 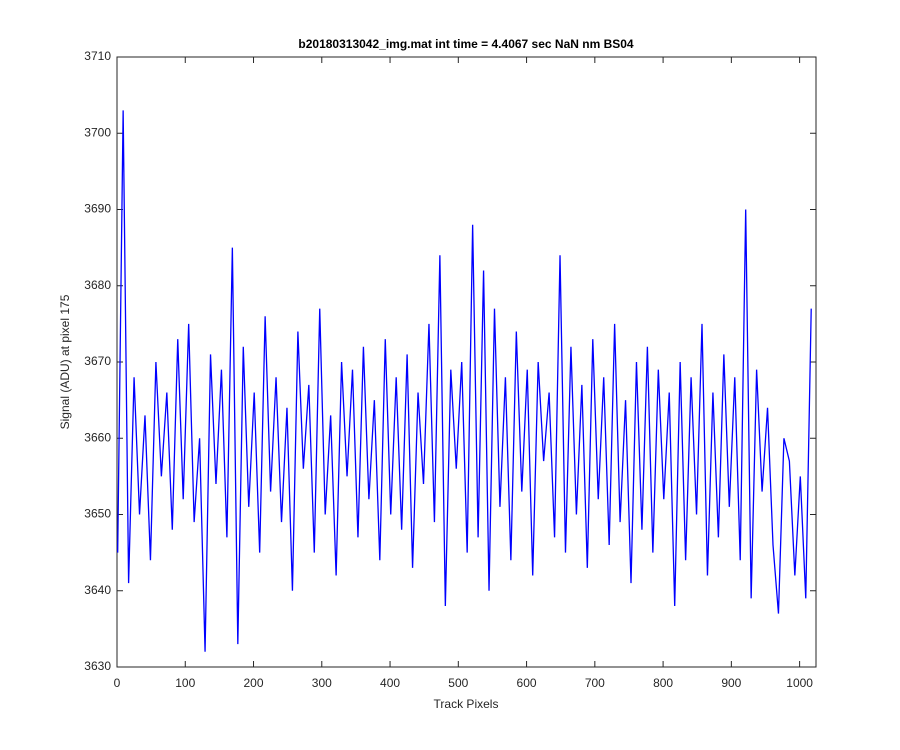 What do you see at coordinates (458, 683) in the screenshot?
I see `x-tick-label: 500` at bounding box center [458, 683].